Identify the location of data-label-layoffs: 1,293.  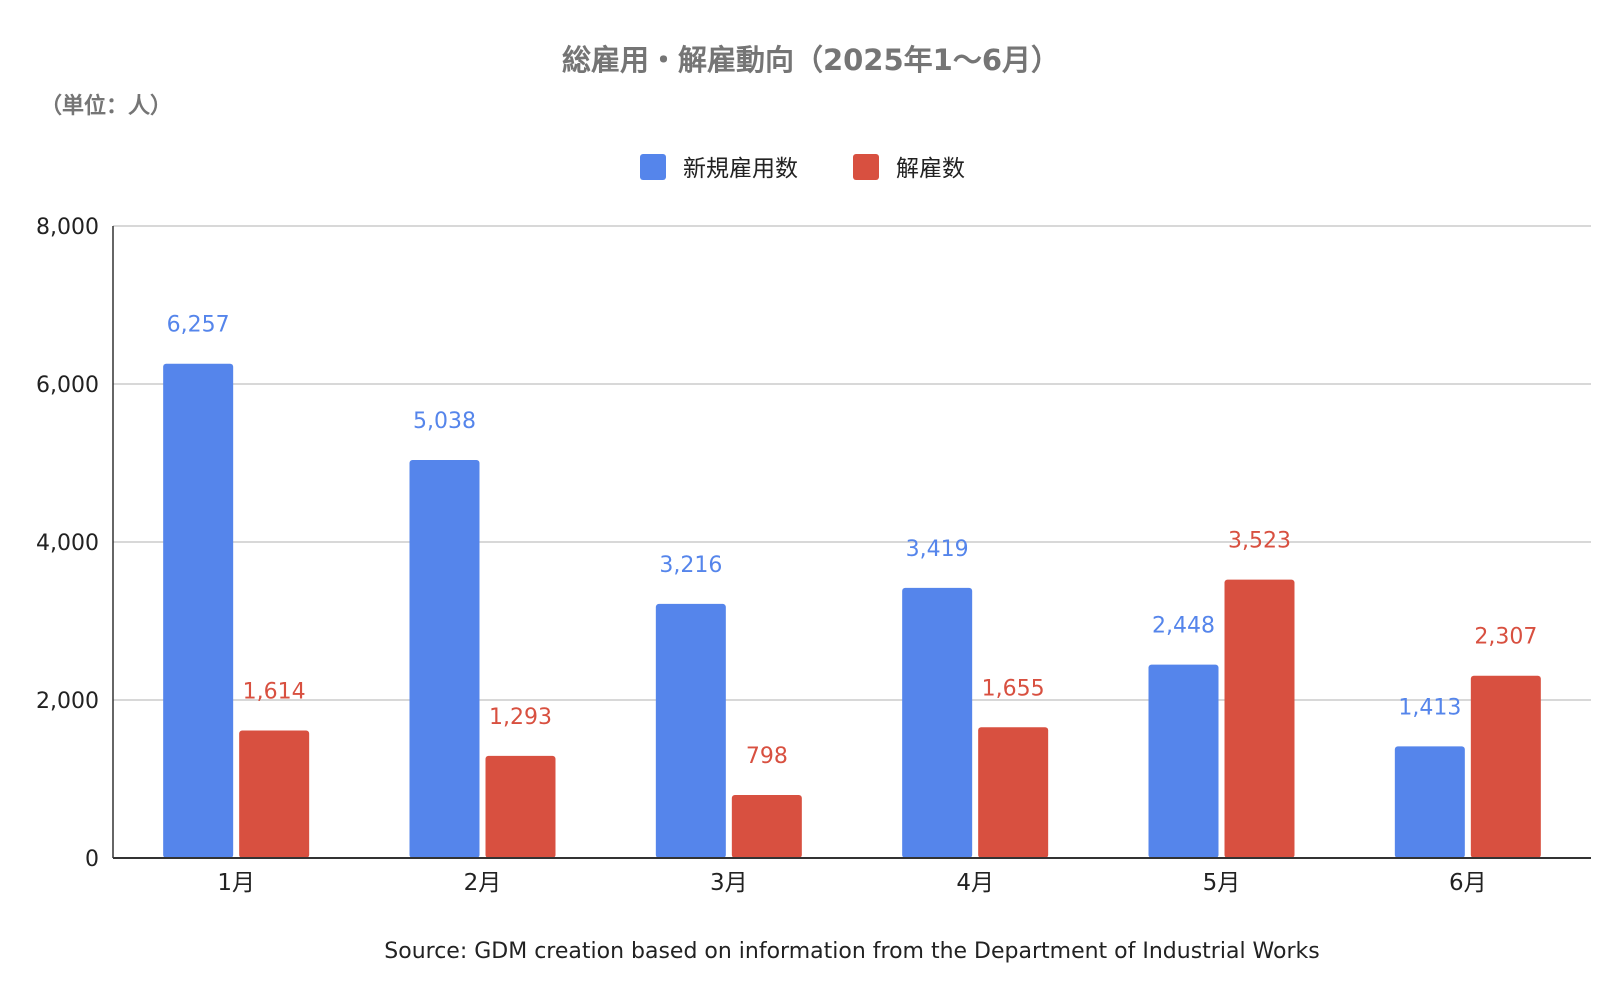
(520, 717).